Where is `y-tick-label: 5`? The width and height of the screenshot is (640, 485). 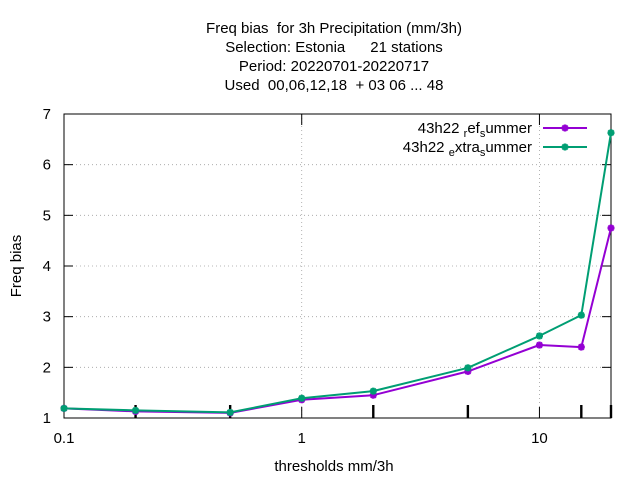 y-tick-label: 5 is located at coordinates (47, 215).